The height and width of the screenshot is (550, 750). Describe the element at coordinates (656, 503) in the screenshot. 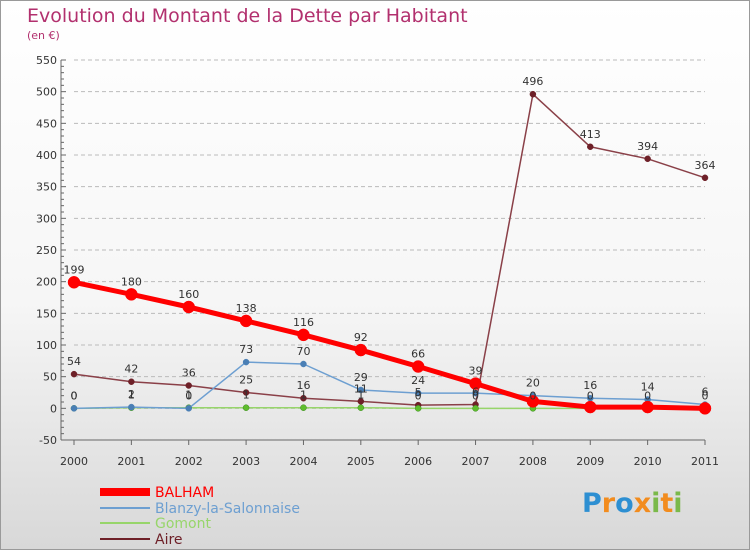

I see `logo-letter: i` at that location.